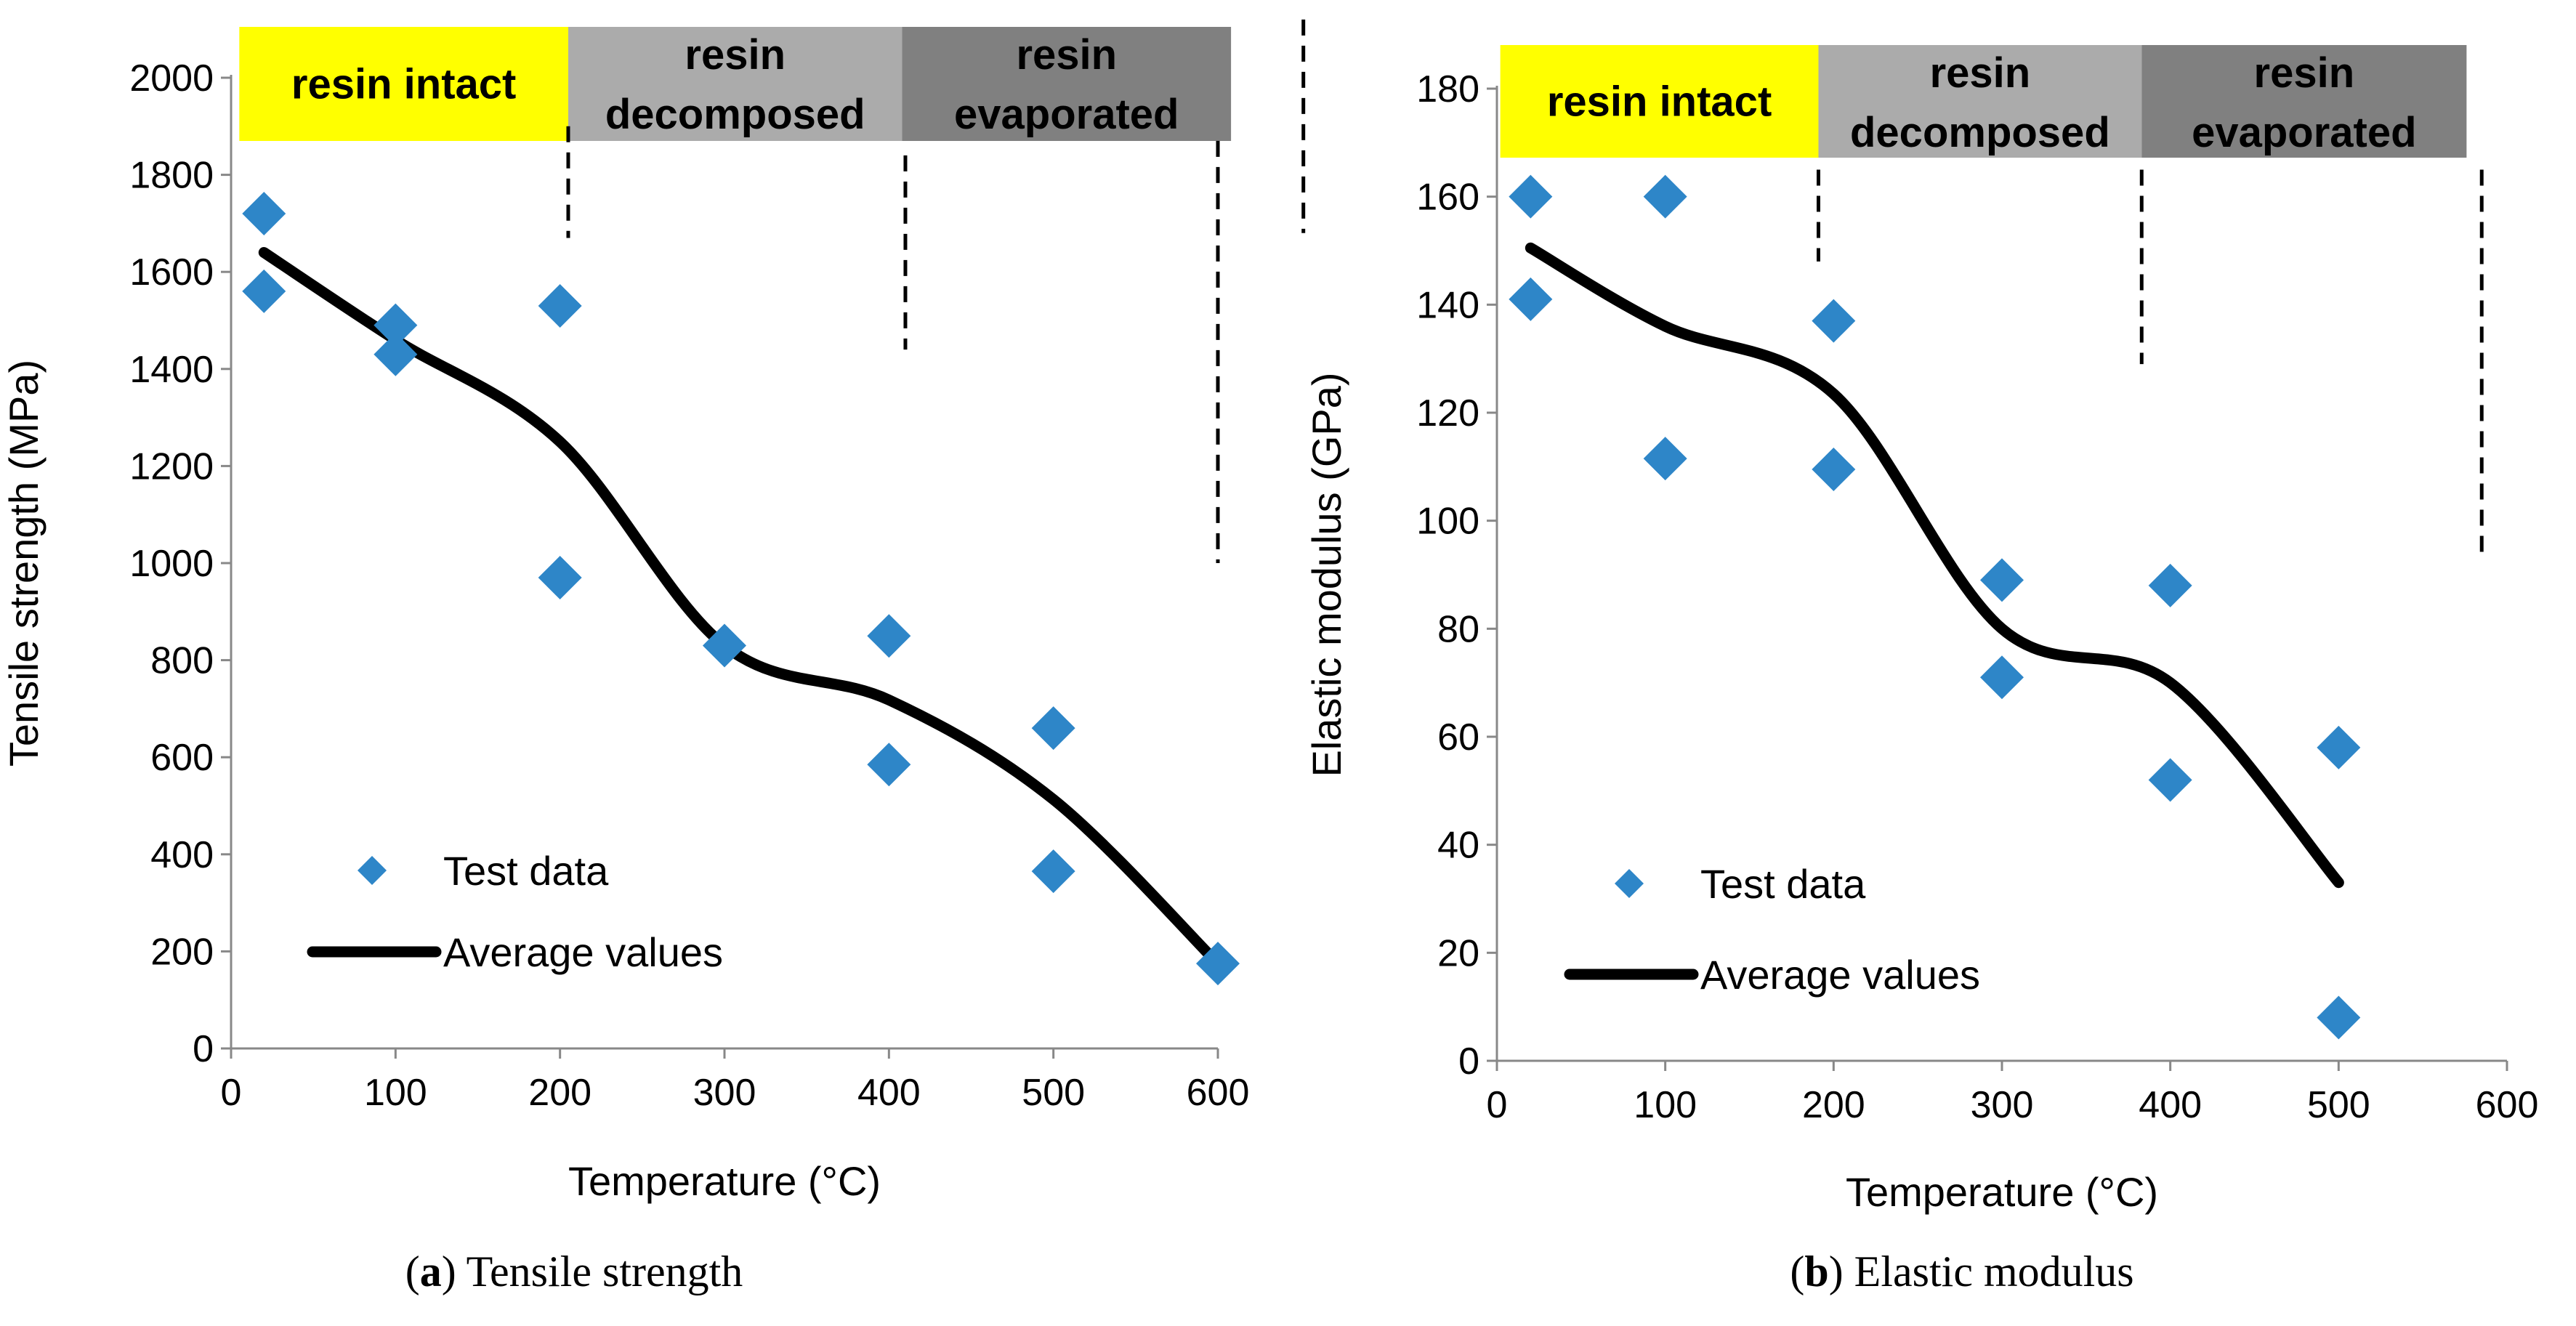  I want to click on caption-b-letter: b, so click(1816, 1271).